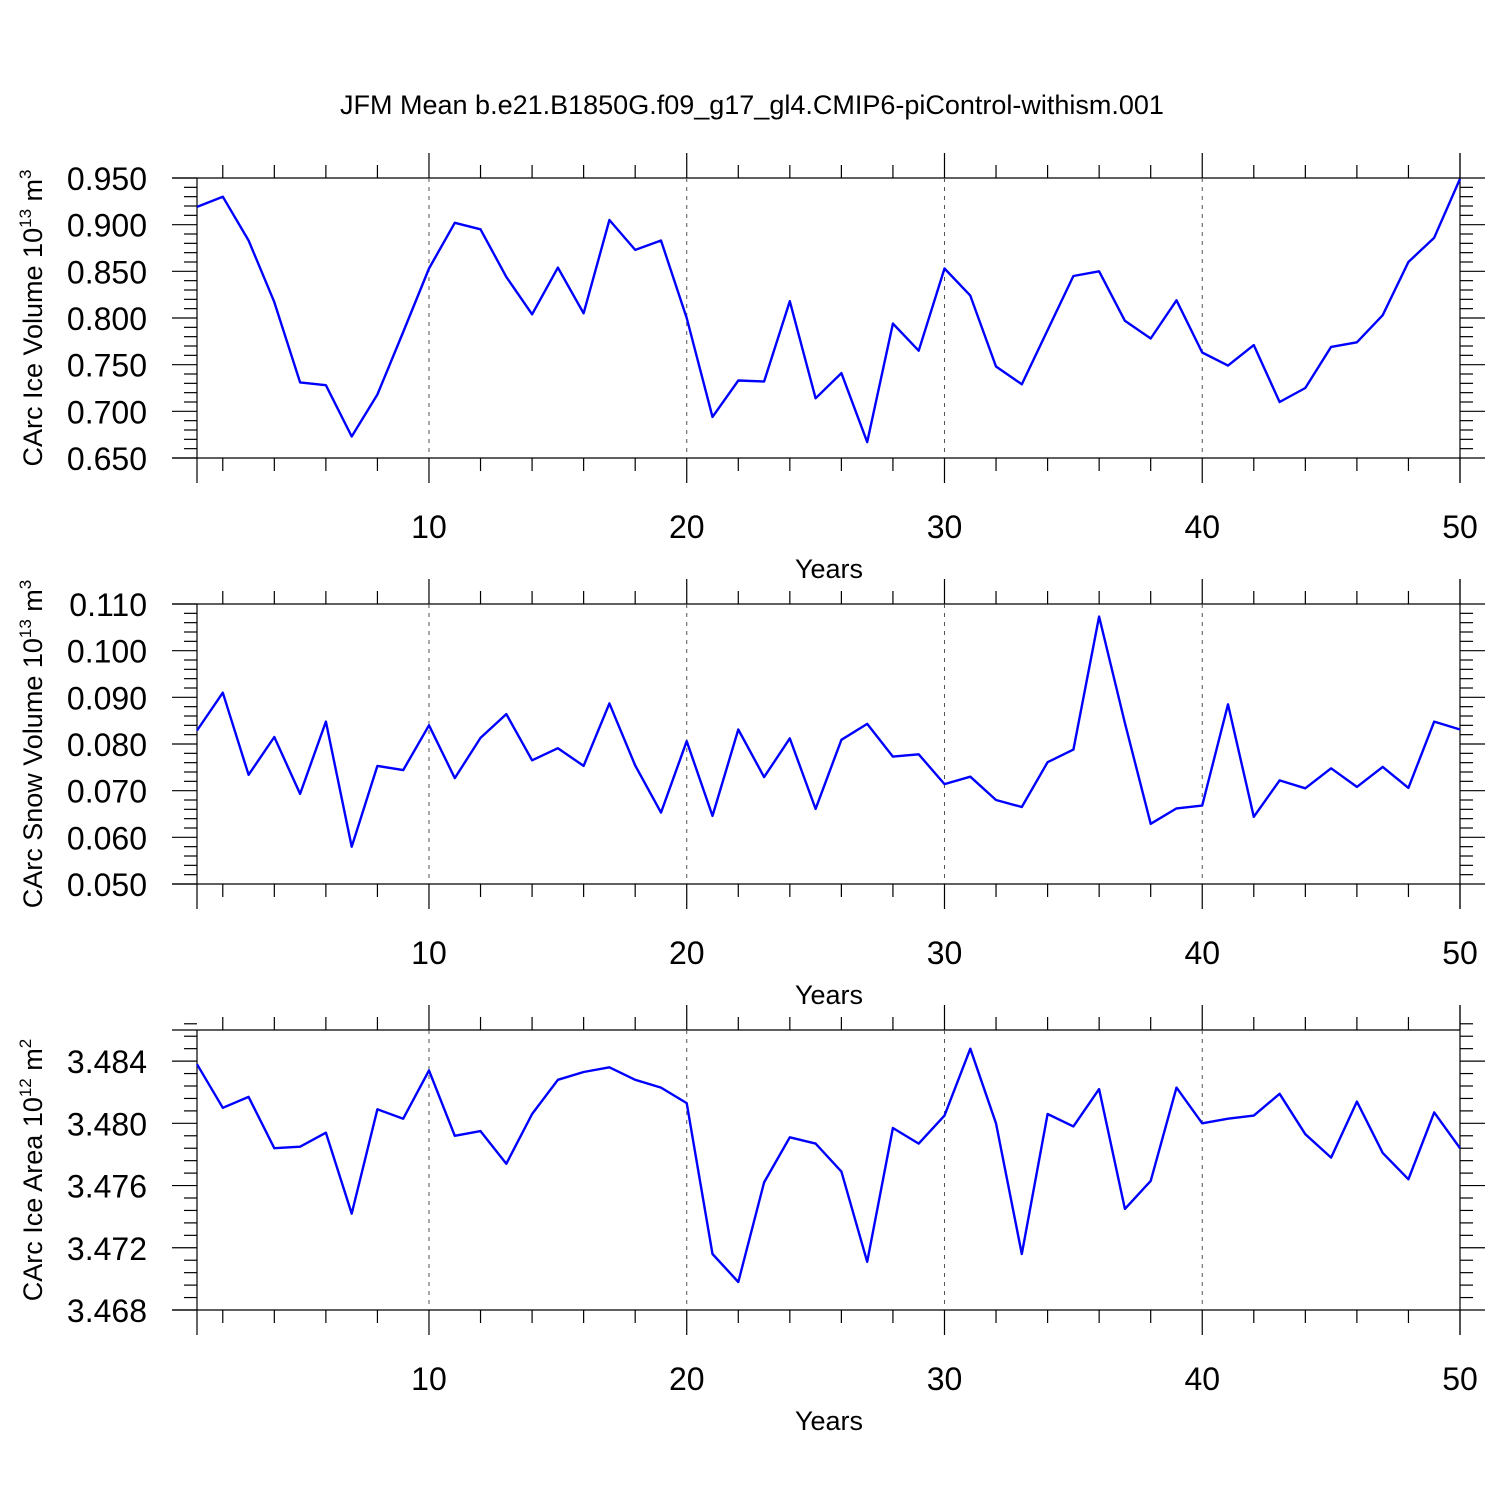 This screenshot has width=1500, height=1500. Describe the element at coordinates (107, 412) in the screenshot. I see `y-tick-label: 0.700` at that location.